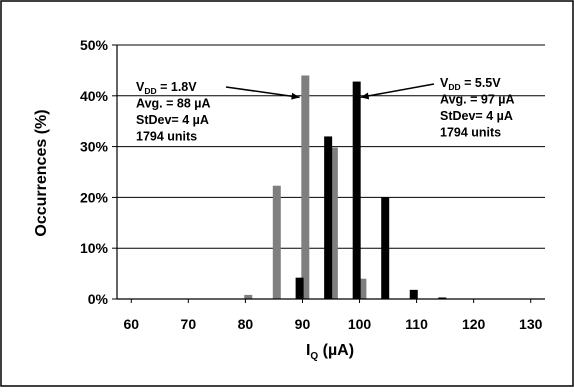 The image size is (574, 392). What do you see at coordinates (314, 356) in the screenshot?
I see `x-axis-title-subscript: Q` at bounding box center [314, 356].